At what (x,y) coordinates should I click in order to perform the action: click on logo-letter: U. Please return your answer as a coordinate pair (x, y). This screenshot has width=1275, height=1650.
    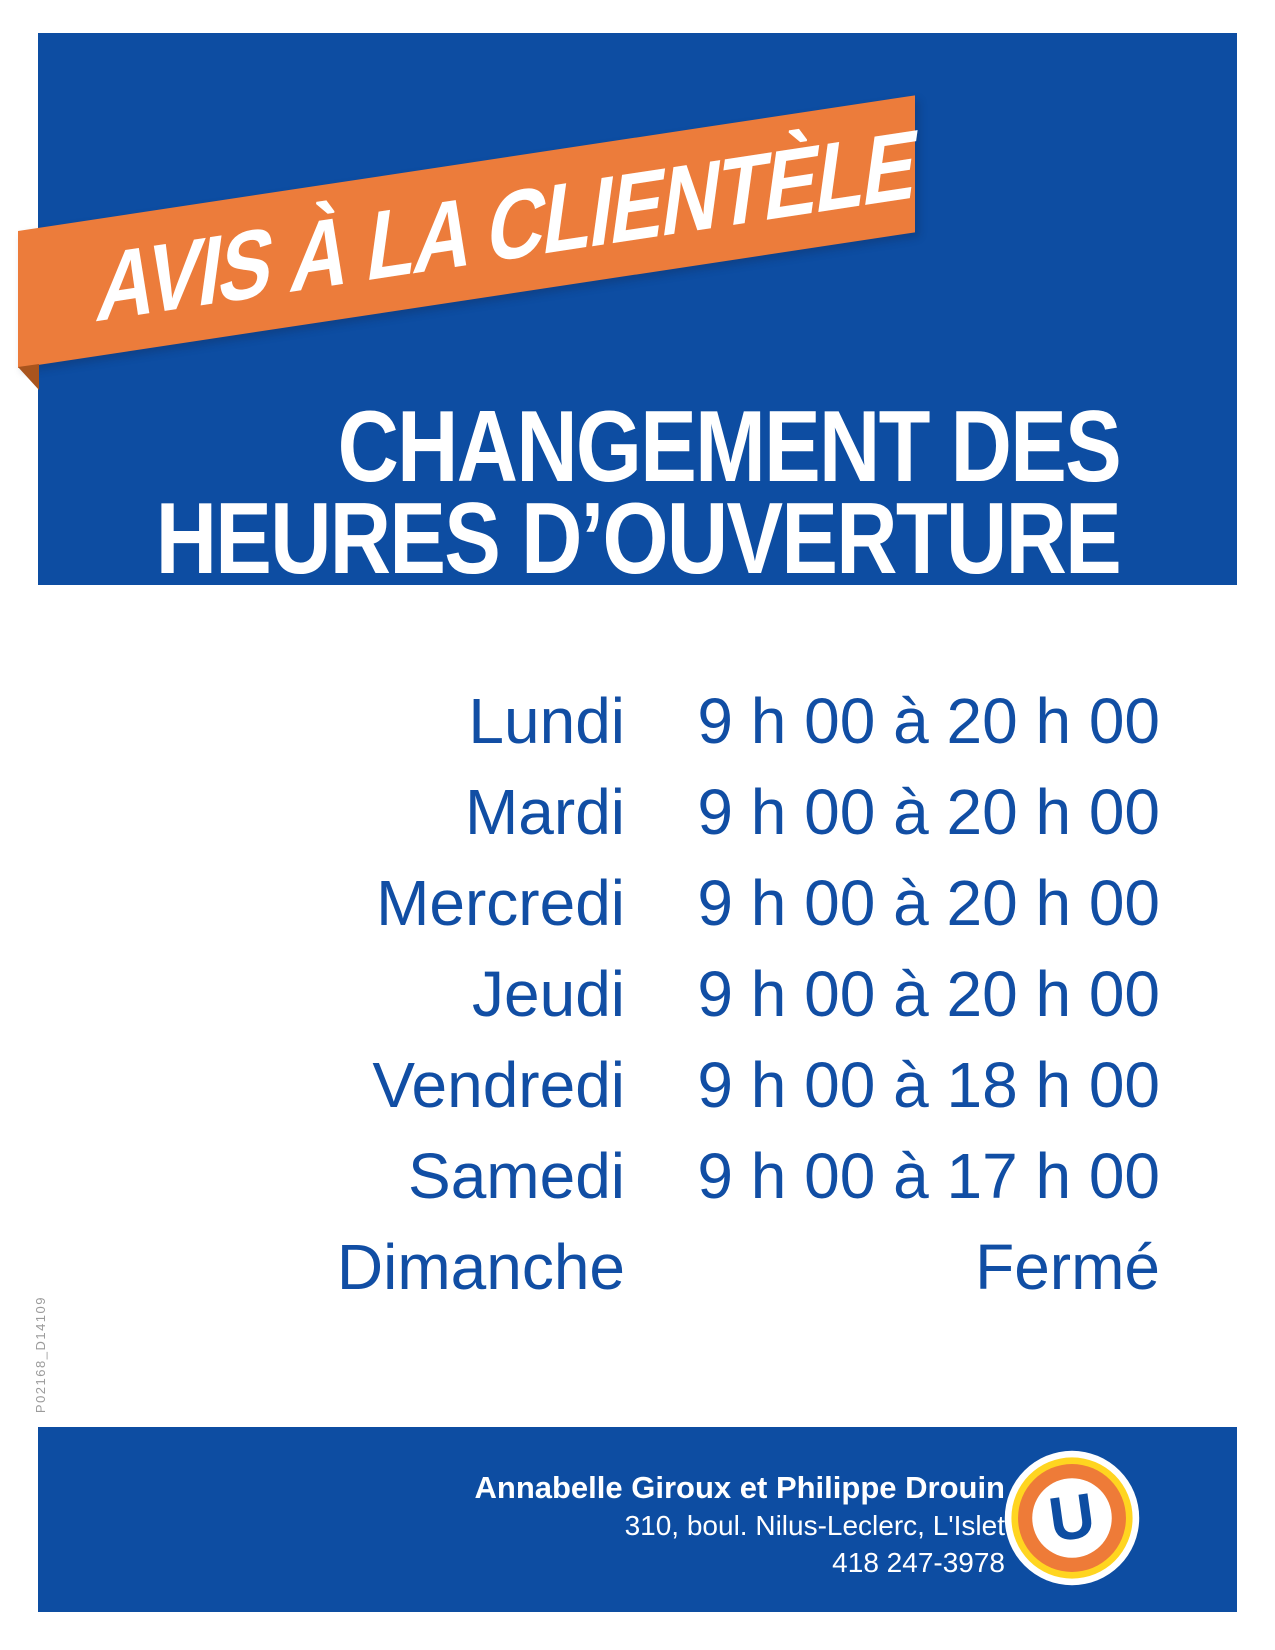
    Looking at the image, I should click on (1072, 1518).